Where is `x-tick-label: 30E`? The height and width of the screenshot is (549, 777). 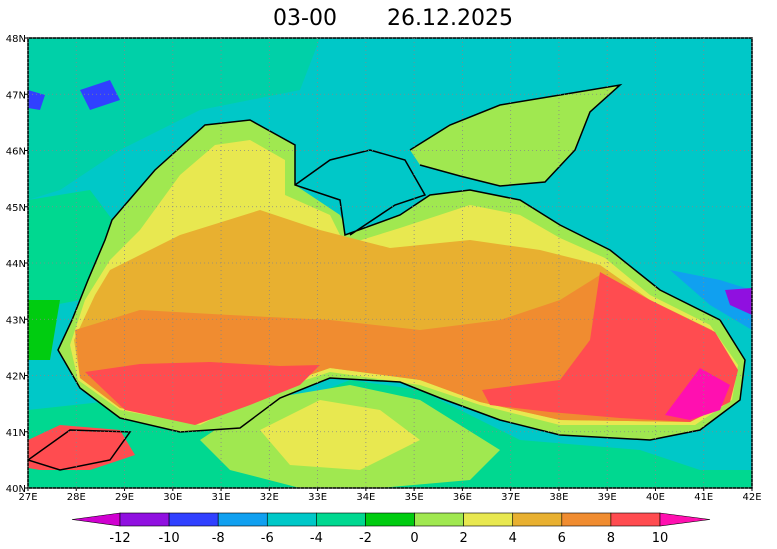
x-tick-label: 30E is located at coordinates (172, 497).